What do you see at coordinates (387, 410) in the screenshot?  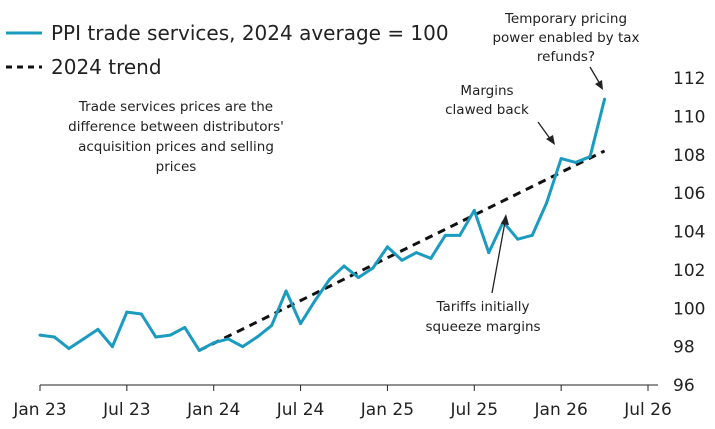 I see `x-tick-label: Jan 25` at bounding box center [387, 410].